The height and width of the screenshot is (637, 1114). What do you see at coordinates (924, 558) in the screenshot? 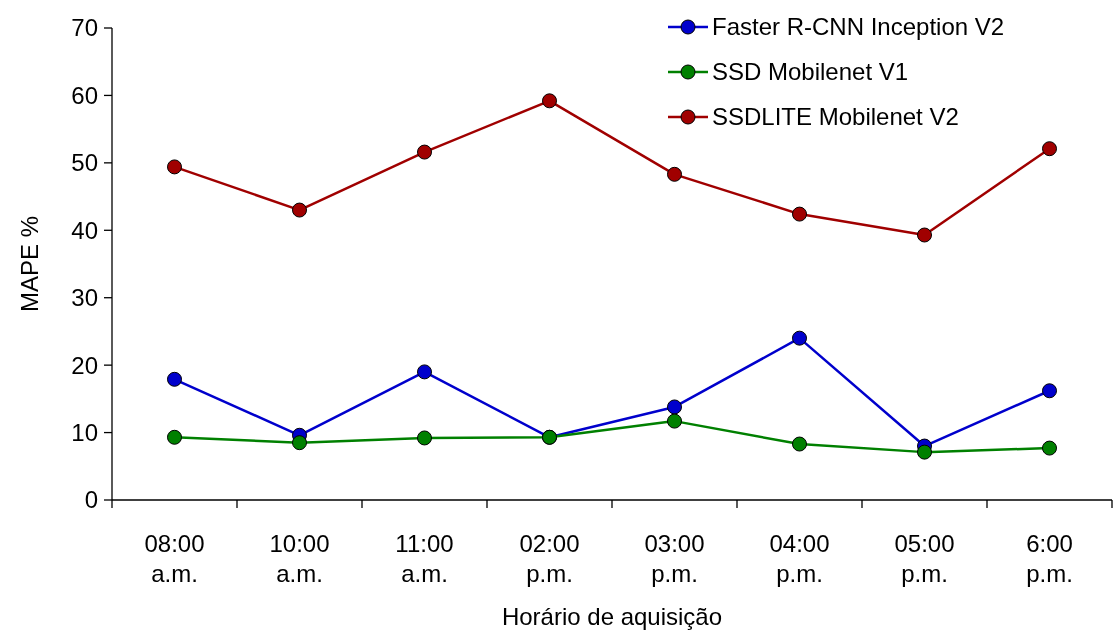
I see `x-tick-label: 05:00 p.m.` at bounding box center [924, 558].